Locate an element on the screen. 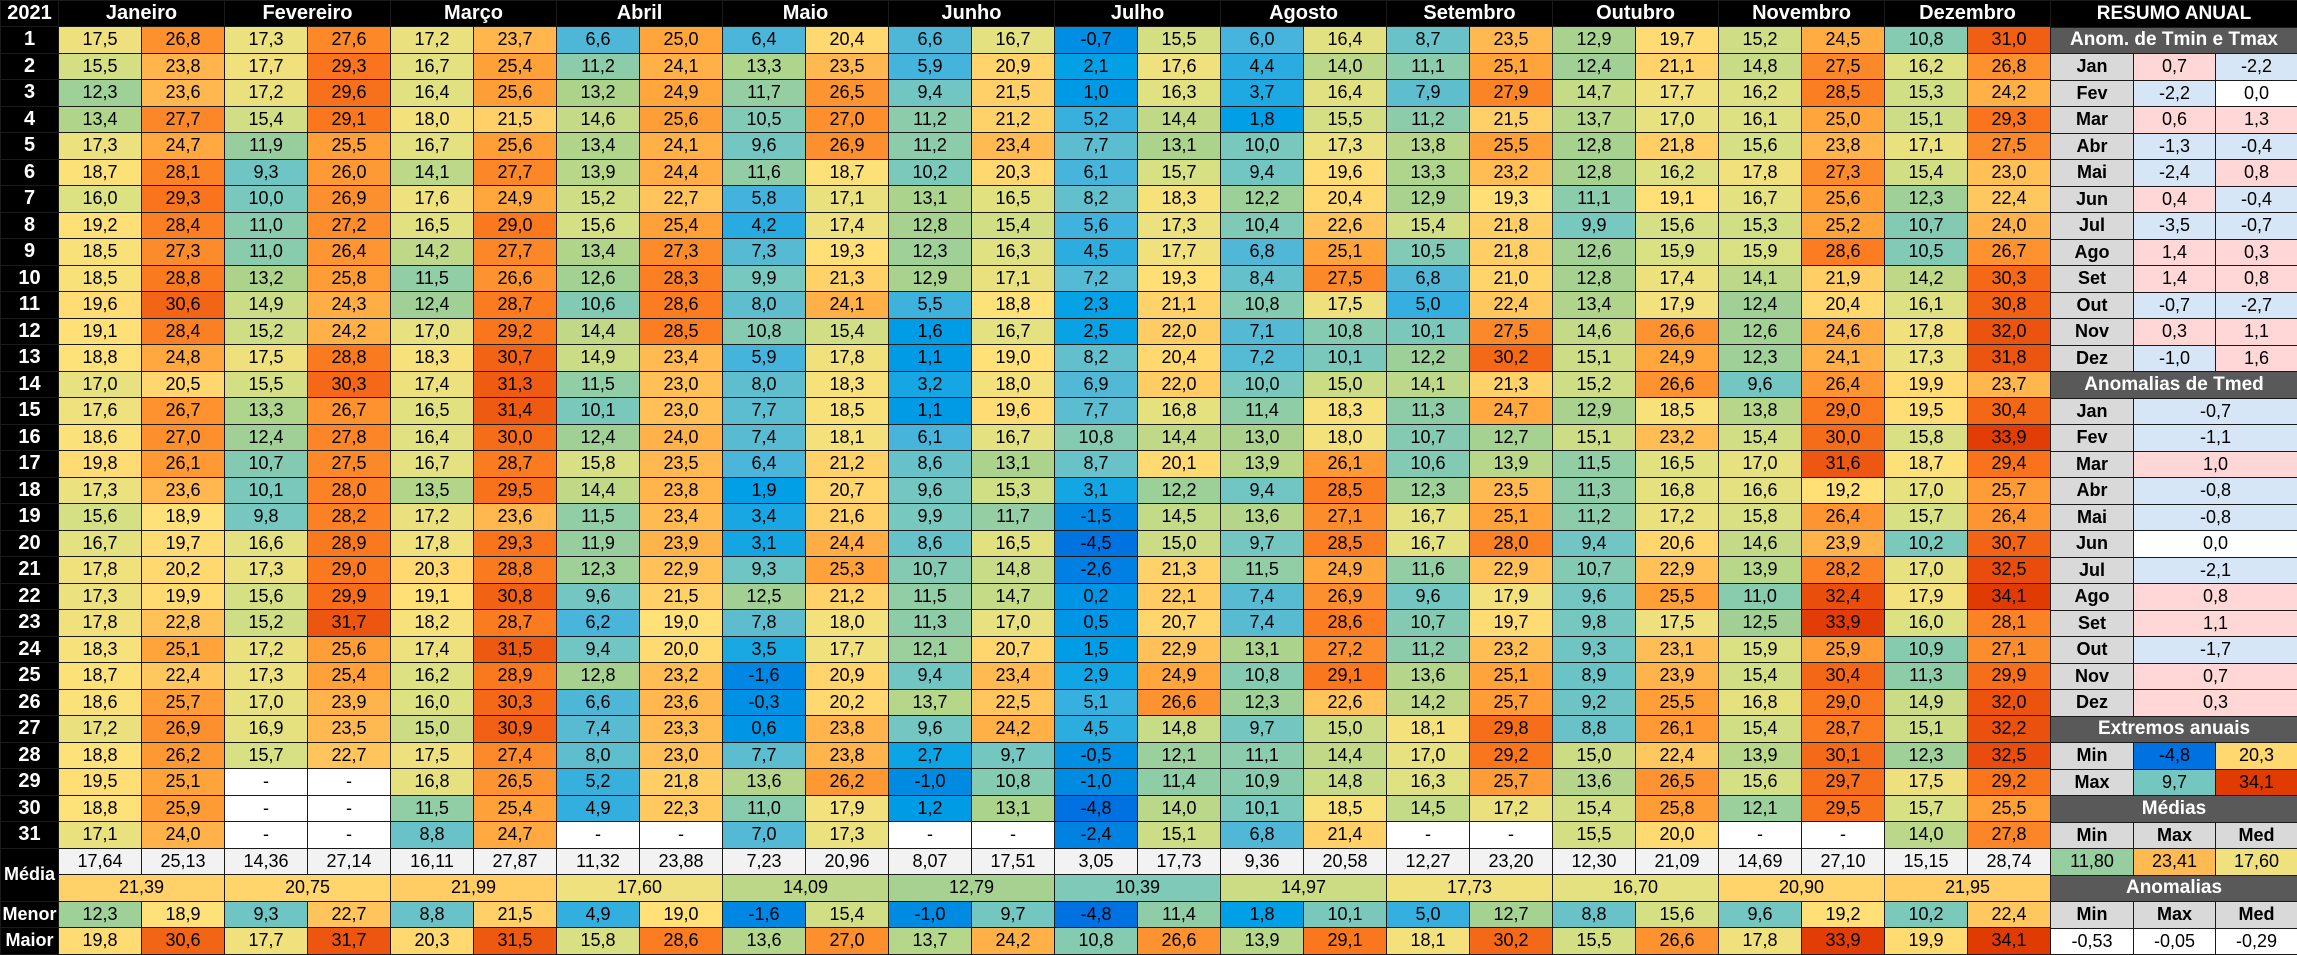 The image size is (2297, 955). day-number-cell: 29 is located at coordinates (30, 782).